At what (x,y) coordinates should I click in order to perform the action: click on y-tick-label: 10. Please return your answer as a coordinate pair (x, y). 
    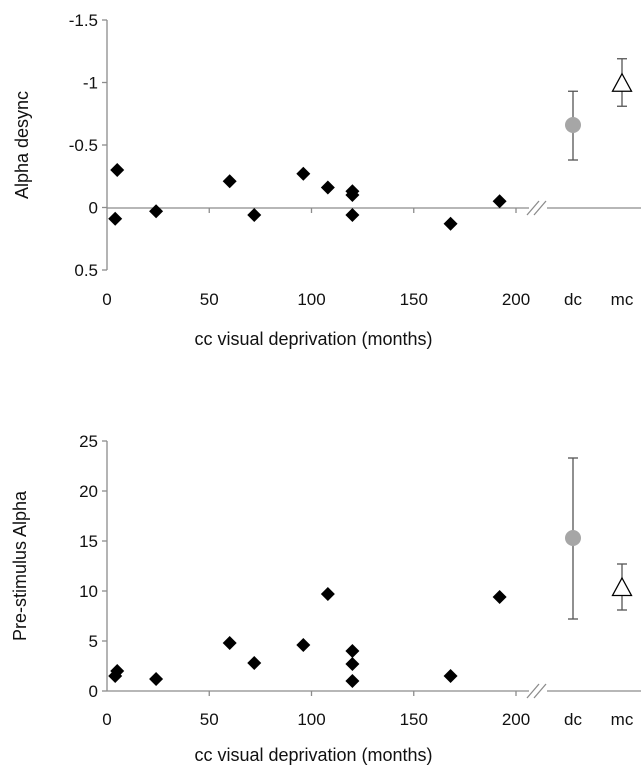
    Looking at the image, I should click on (88, 591).